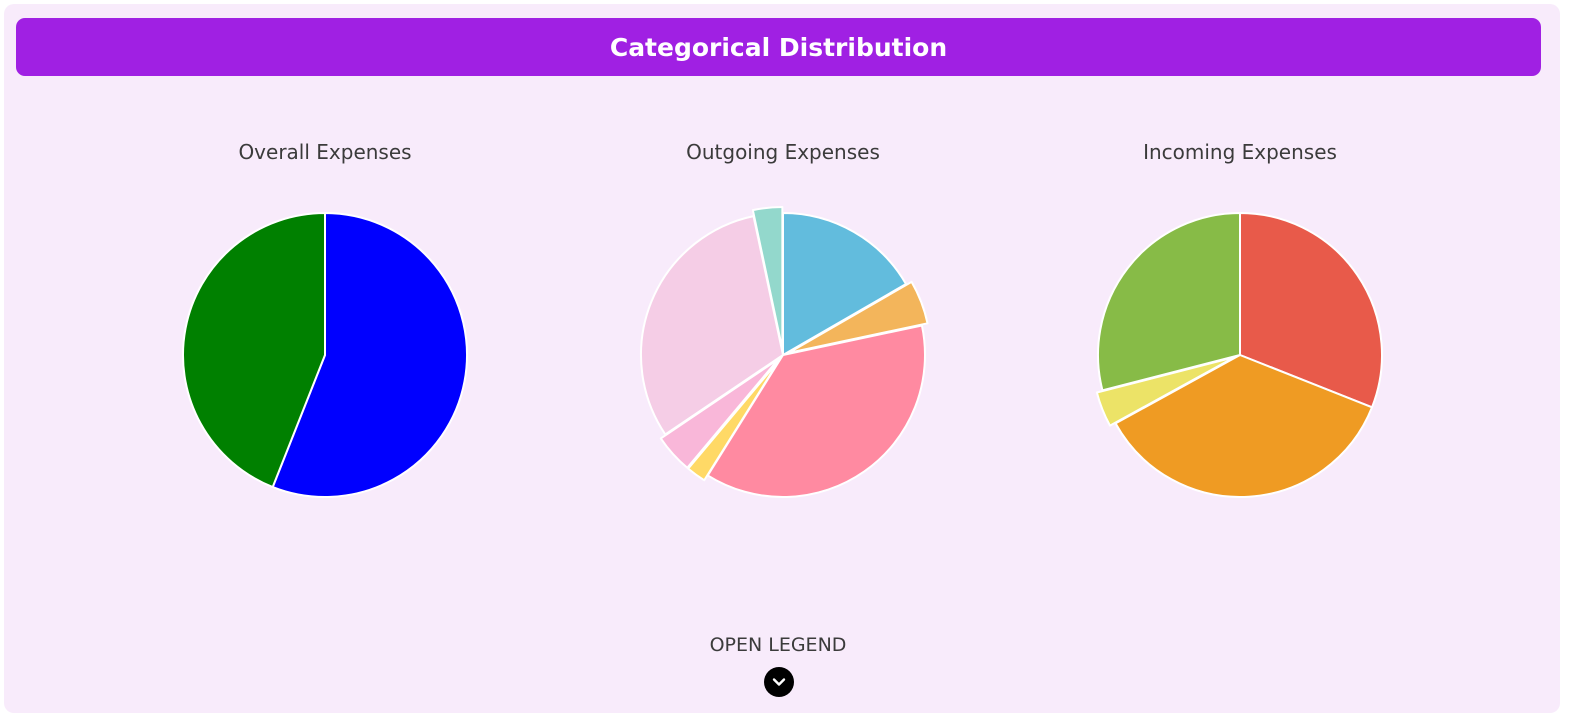 Image resolution: width=1574 pixels, height=721 pixels. What do you see at coordinates (783, 152) in the screenshot?
I see `outgoing-expenses-title: Outgoing Expenses` at bounding box center [783, 152].